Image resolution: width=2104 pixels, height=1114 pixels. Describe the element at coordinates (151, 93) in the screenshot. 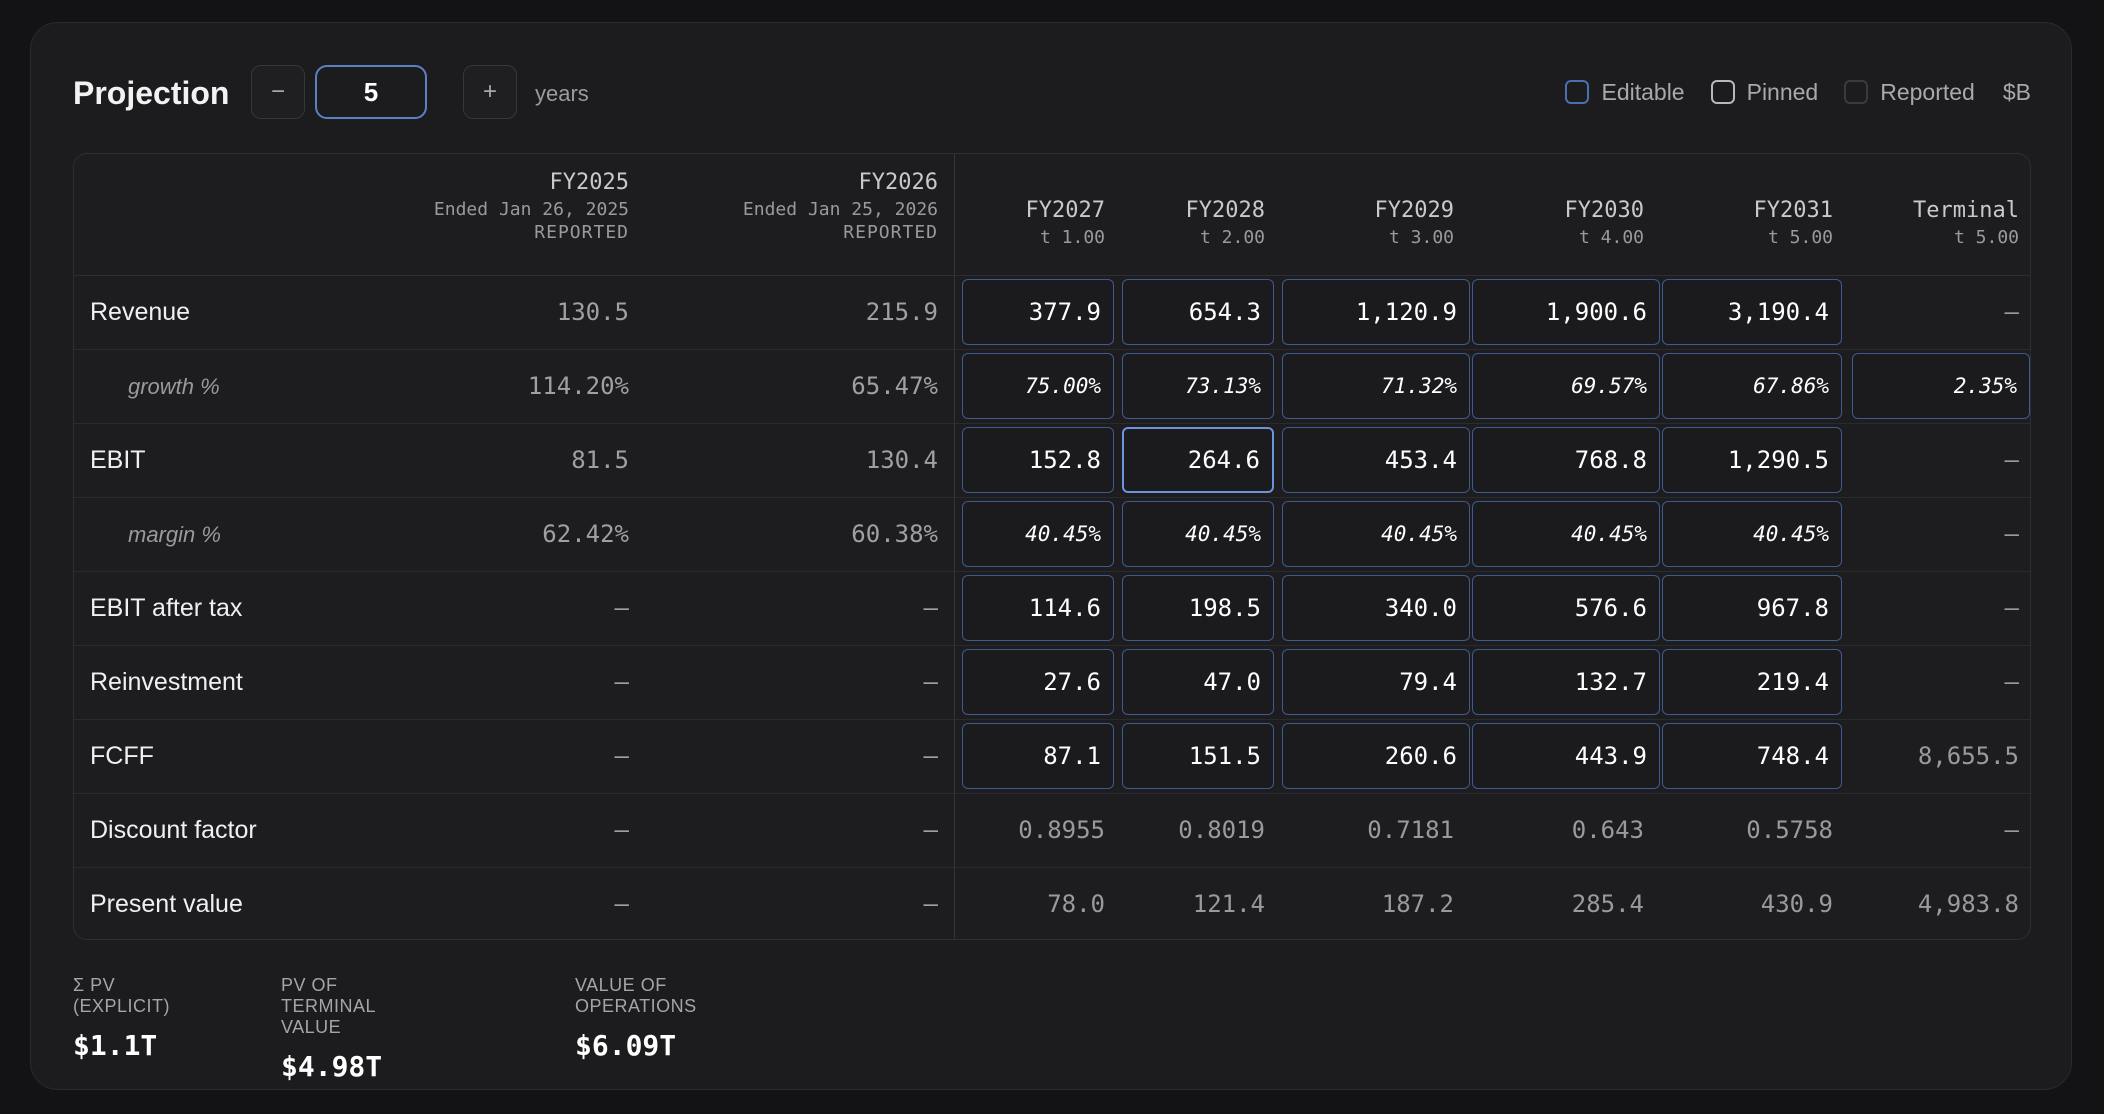

I see `page-title: Projection` at that location.